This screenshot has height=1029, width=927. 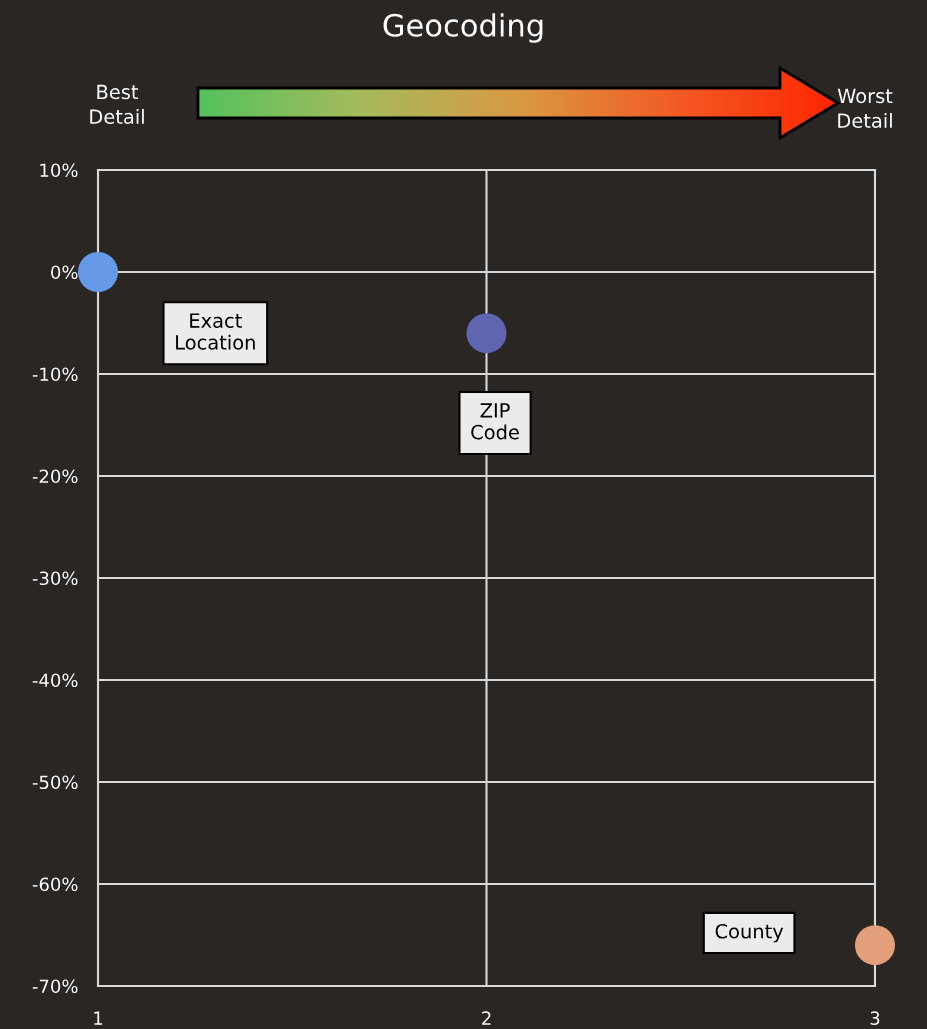 What do you see at coordinates (463, 28) in the screenshot?
I see `chart-title: Geocoding` at bounding box center [463, 28].